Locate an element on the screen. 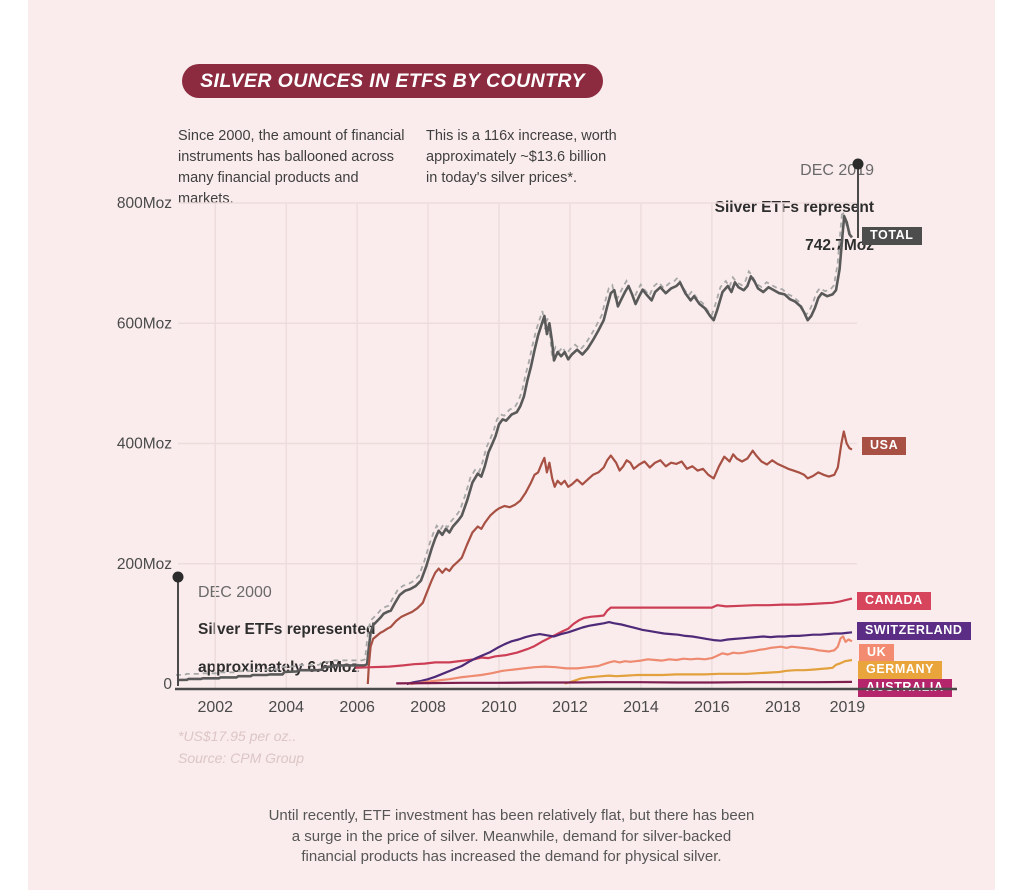  series-line-usa is located at coordinates (609, 557).